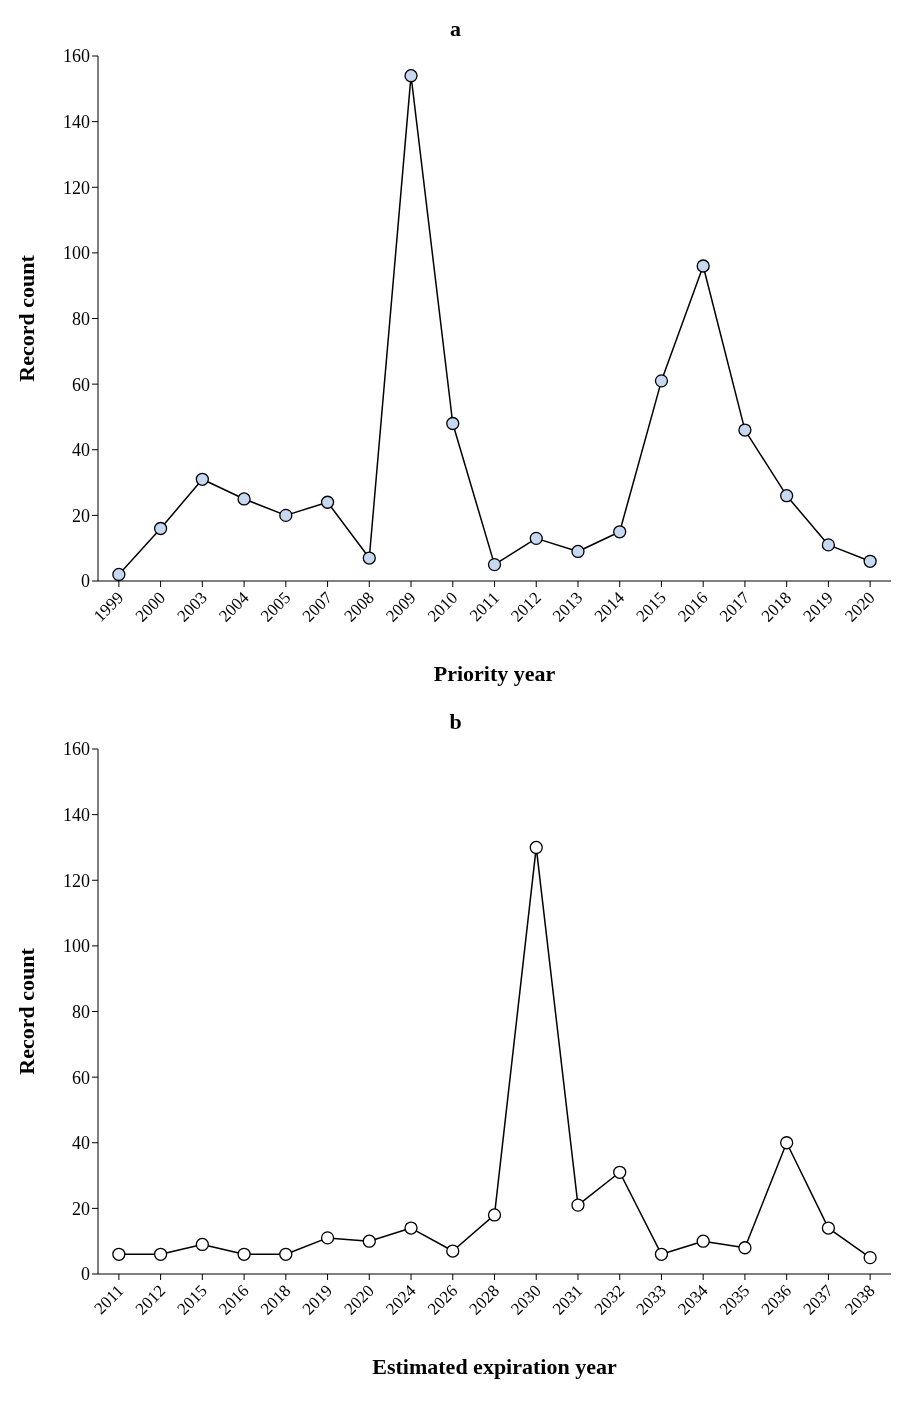 The height and width of the screenshot is (1407, 911). What do you see at coordinates (455, 722) in the screenshot?
I see `chart-title: b` at bounding box center [455, 722].